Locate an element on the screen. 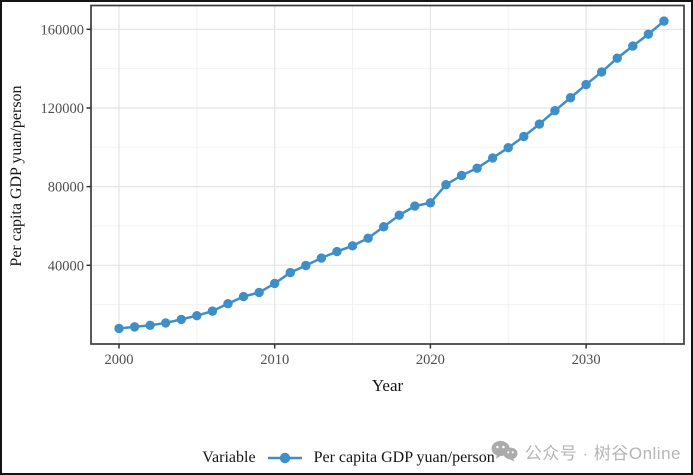 The image size is (693, 475). y-tick-label: 120000 is located at coordinates (63, 109).